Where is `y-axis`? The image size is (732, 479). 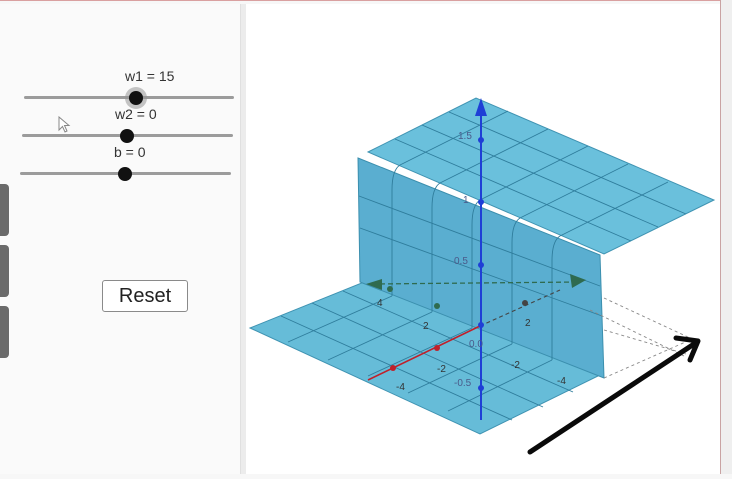
y-axis is located at coordinates (476, 291).